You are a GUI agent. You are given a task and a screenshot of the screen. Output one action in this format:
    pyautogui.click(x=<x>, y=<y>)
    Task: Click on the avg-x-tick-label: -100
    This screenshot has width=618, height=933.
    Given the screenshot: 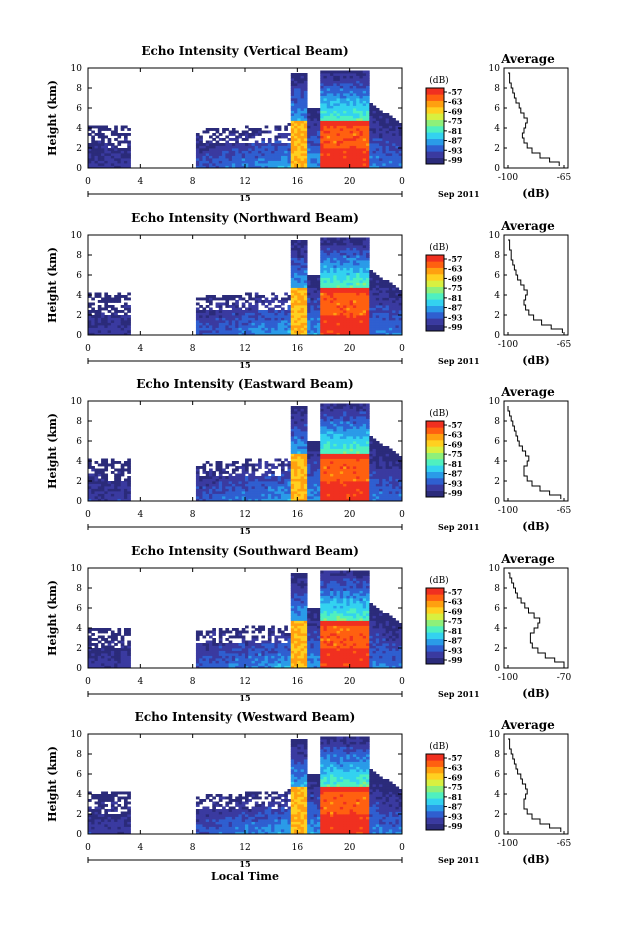 What is the action you would take?
    pyautogui.click(x=508, y=178)
    